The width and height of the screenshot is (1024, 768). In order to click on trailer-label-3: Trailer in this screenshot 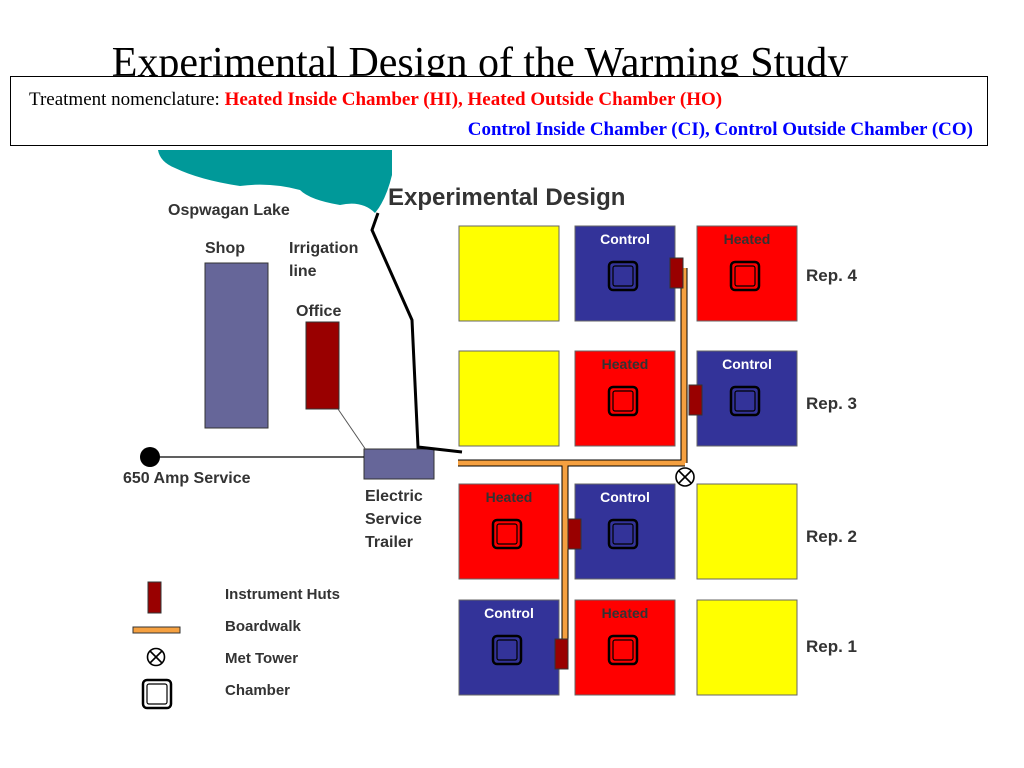, I will do `click(389, 542)`.